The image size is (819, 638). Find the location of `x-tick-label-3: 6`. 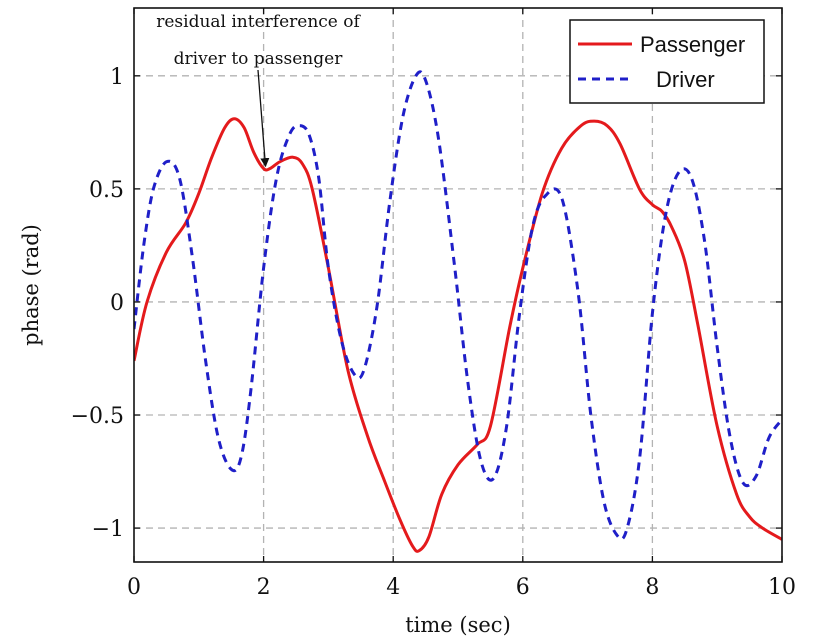

x-tick-label-3: 6 is located at coordinates (523, 587).